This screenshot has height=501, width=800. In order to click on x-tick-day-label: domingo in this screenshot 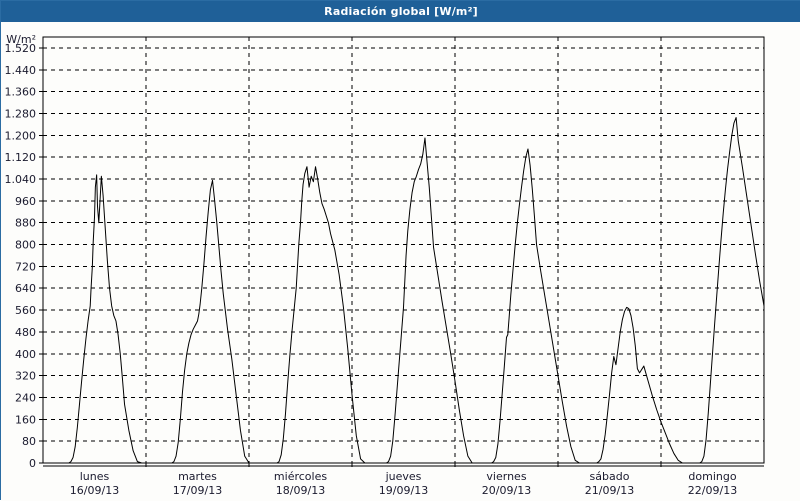, I will do `click(712, 476)`.